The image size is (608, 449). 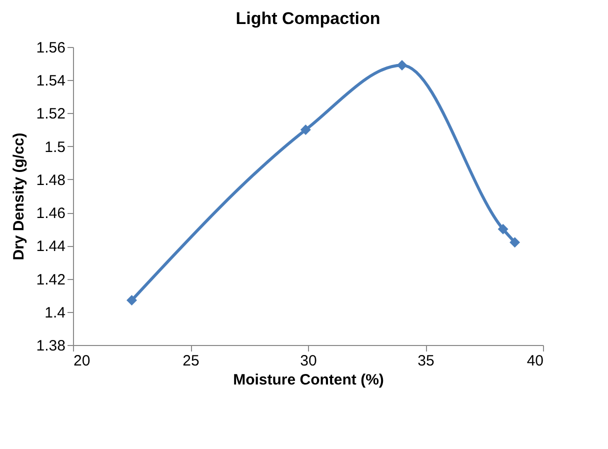 I want to click on x-axis-title: Moisture Content (%), so click(x=308, y=380).